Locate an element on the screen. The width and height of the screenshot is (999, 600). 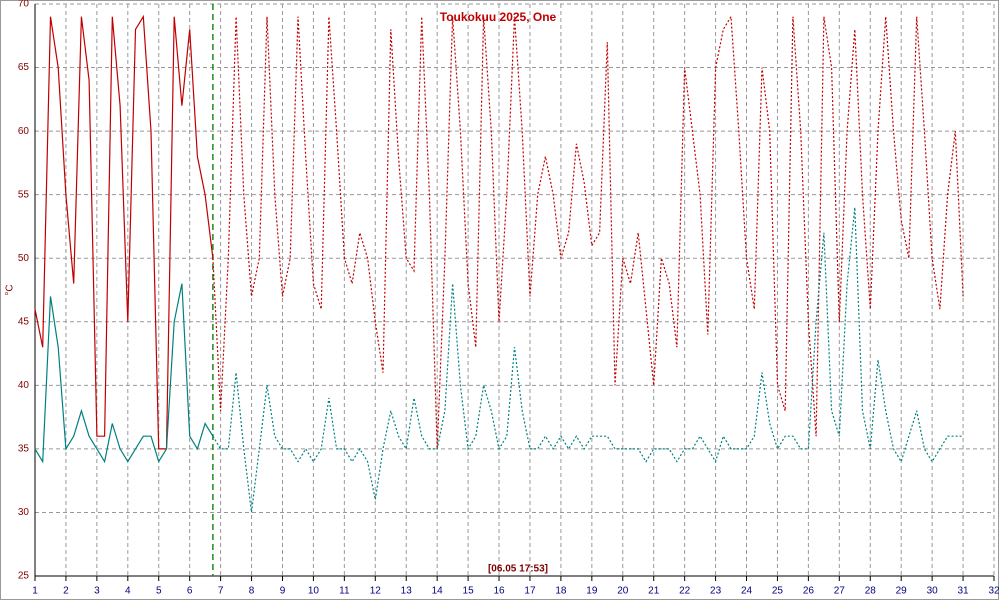
y-tick-label: 45 is located at coordinates (24, 321).